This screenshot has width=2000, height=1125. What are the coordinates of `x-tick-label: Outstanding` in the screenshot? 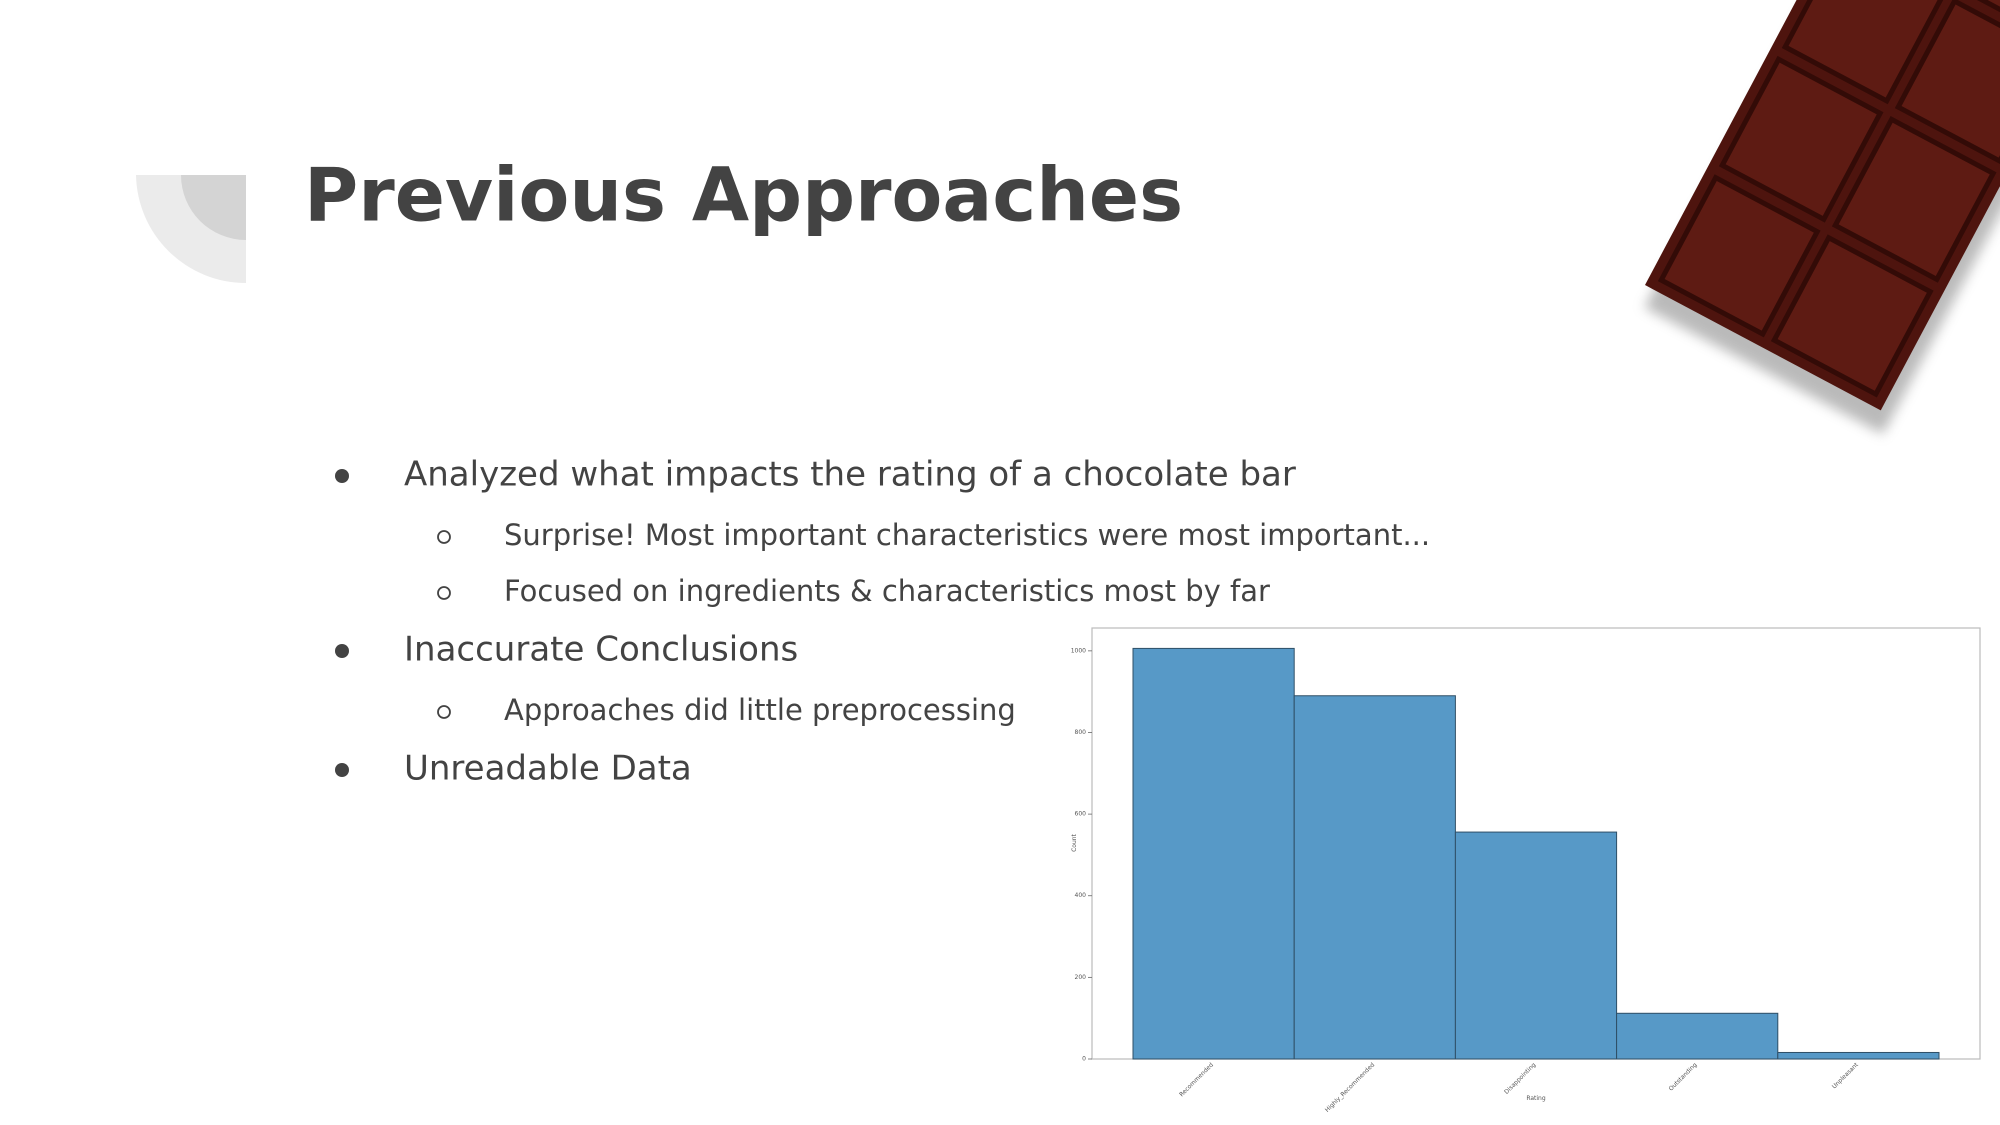 It's located at (1683, 1076).